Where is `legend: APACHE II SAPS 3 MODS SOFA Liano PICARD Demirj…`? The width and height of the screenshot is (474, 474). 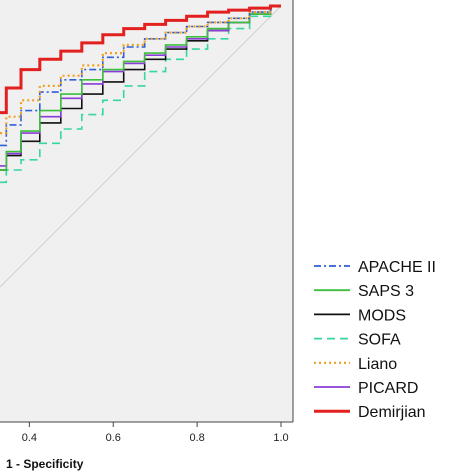
legend: APACHE II SAPS 3 MODS SOFA Liano PICARD Demirj… is located at coordinates (375, 340).